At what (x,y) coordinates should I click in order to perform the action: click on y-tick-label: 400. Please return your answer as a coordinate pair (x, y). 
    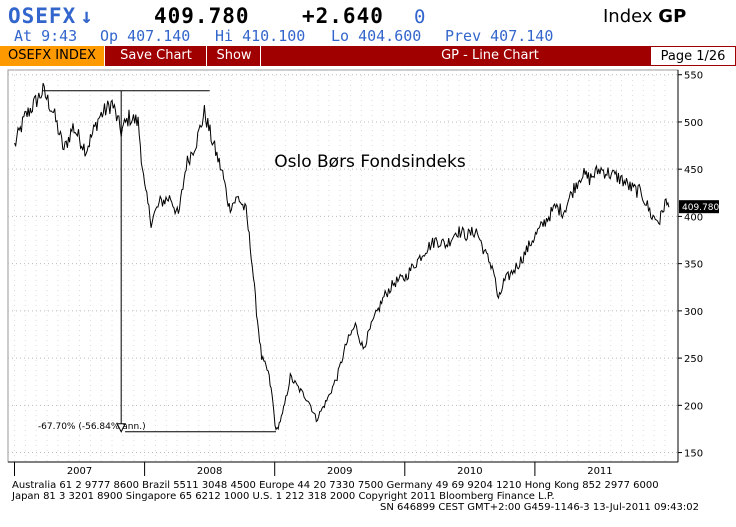
    Looking at the image, I should click on (693, 217).